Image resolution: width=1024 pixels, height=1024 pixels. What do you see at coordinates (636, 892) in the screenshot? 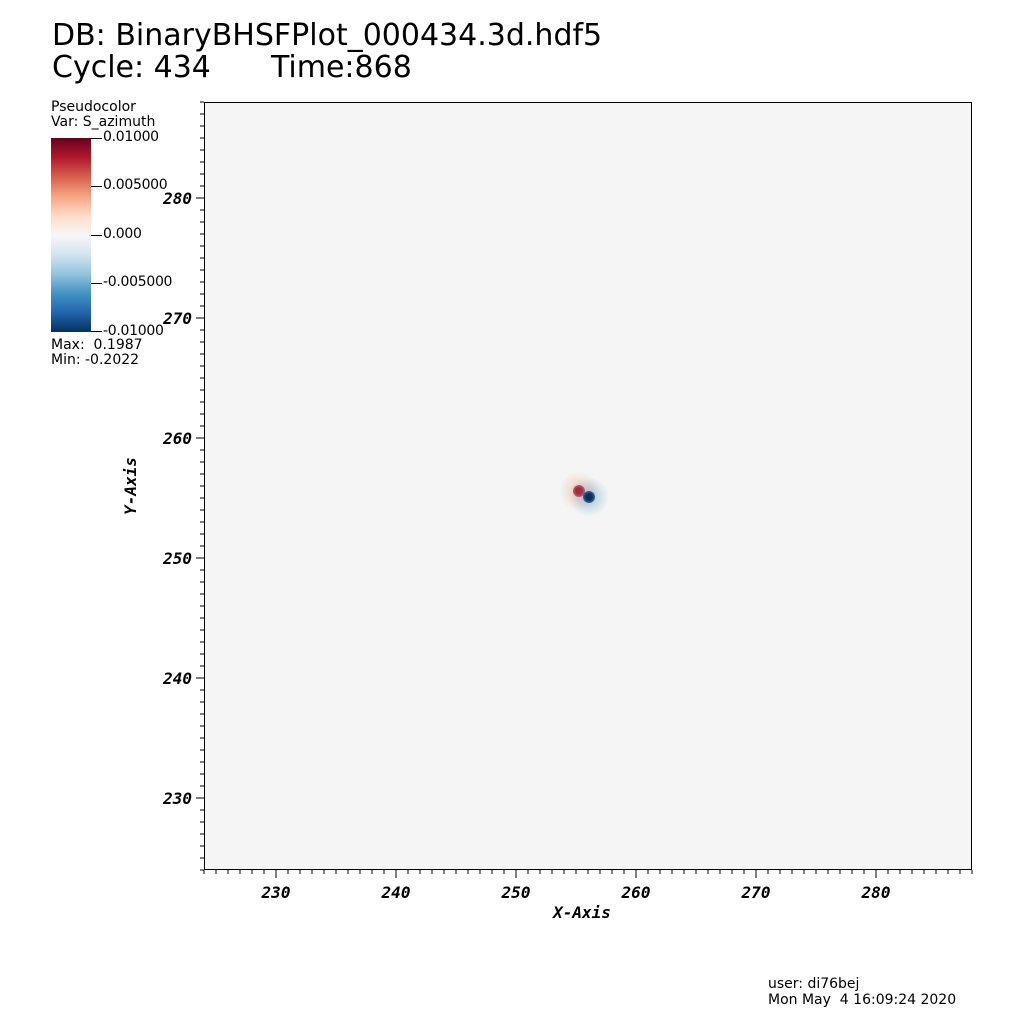
I see `x-tick-label: 260` at bounding box center [636, 892].